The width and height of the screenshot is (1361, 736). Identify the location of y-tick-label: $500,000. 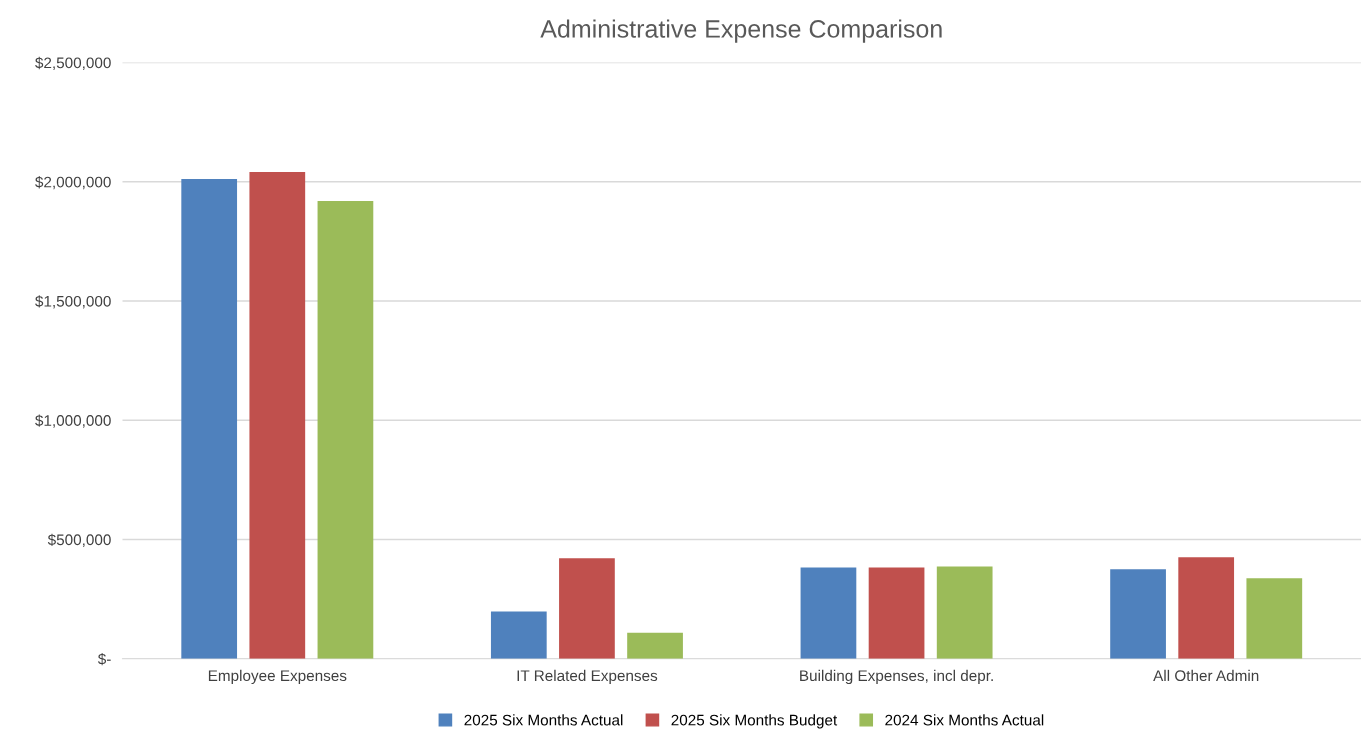
(79, 540).